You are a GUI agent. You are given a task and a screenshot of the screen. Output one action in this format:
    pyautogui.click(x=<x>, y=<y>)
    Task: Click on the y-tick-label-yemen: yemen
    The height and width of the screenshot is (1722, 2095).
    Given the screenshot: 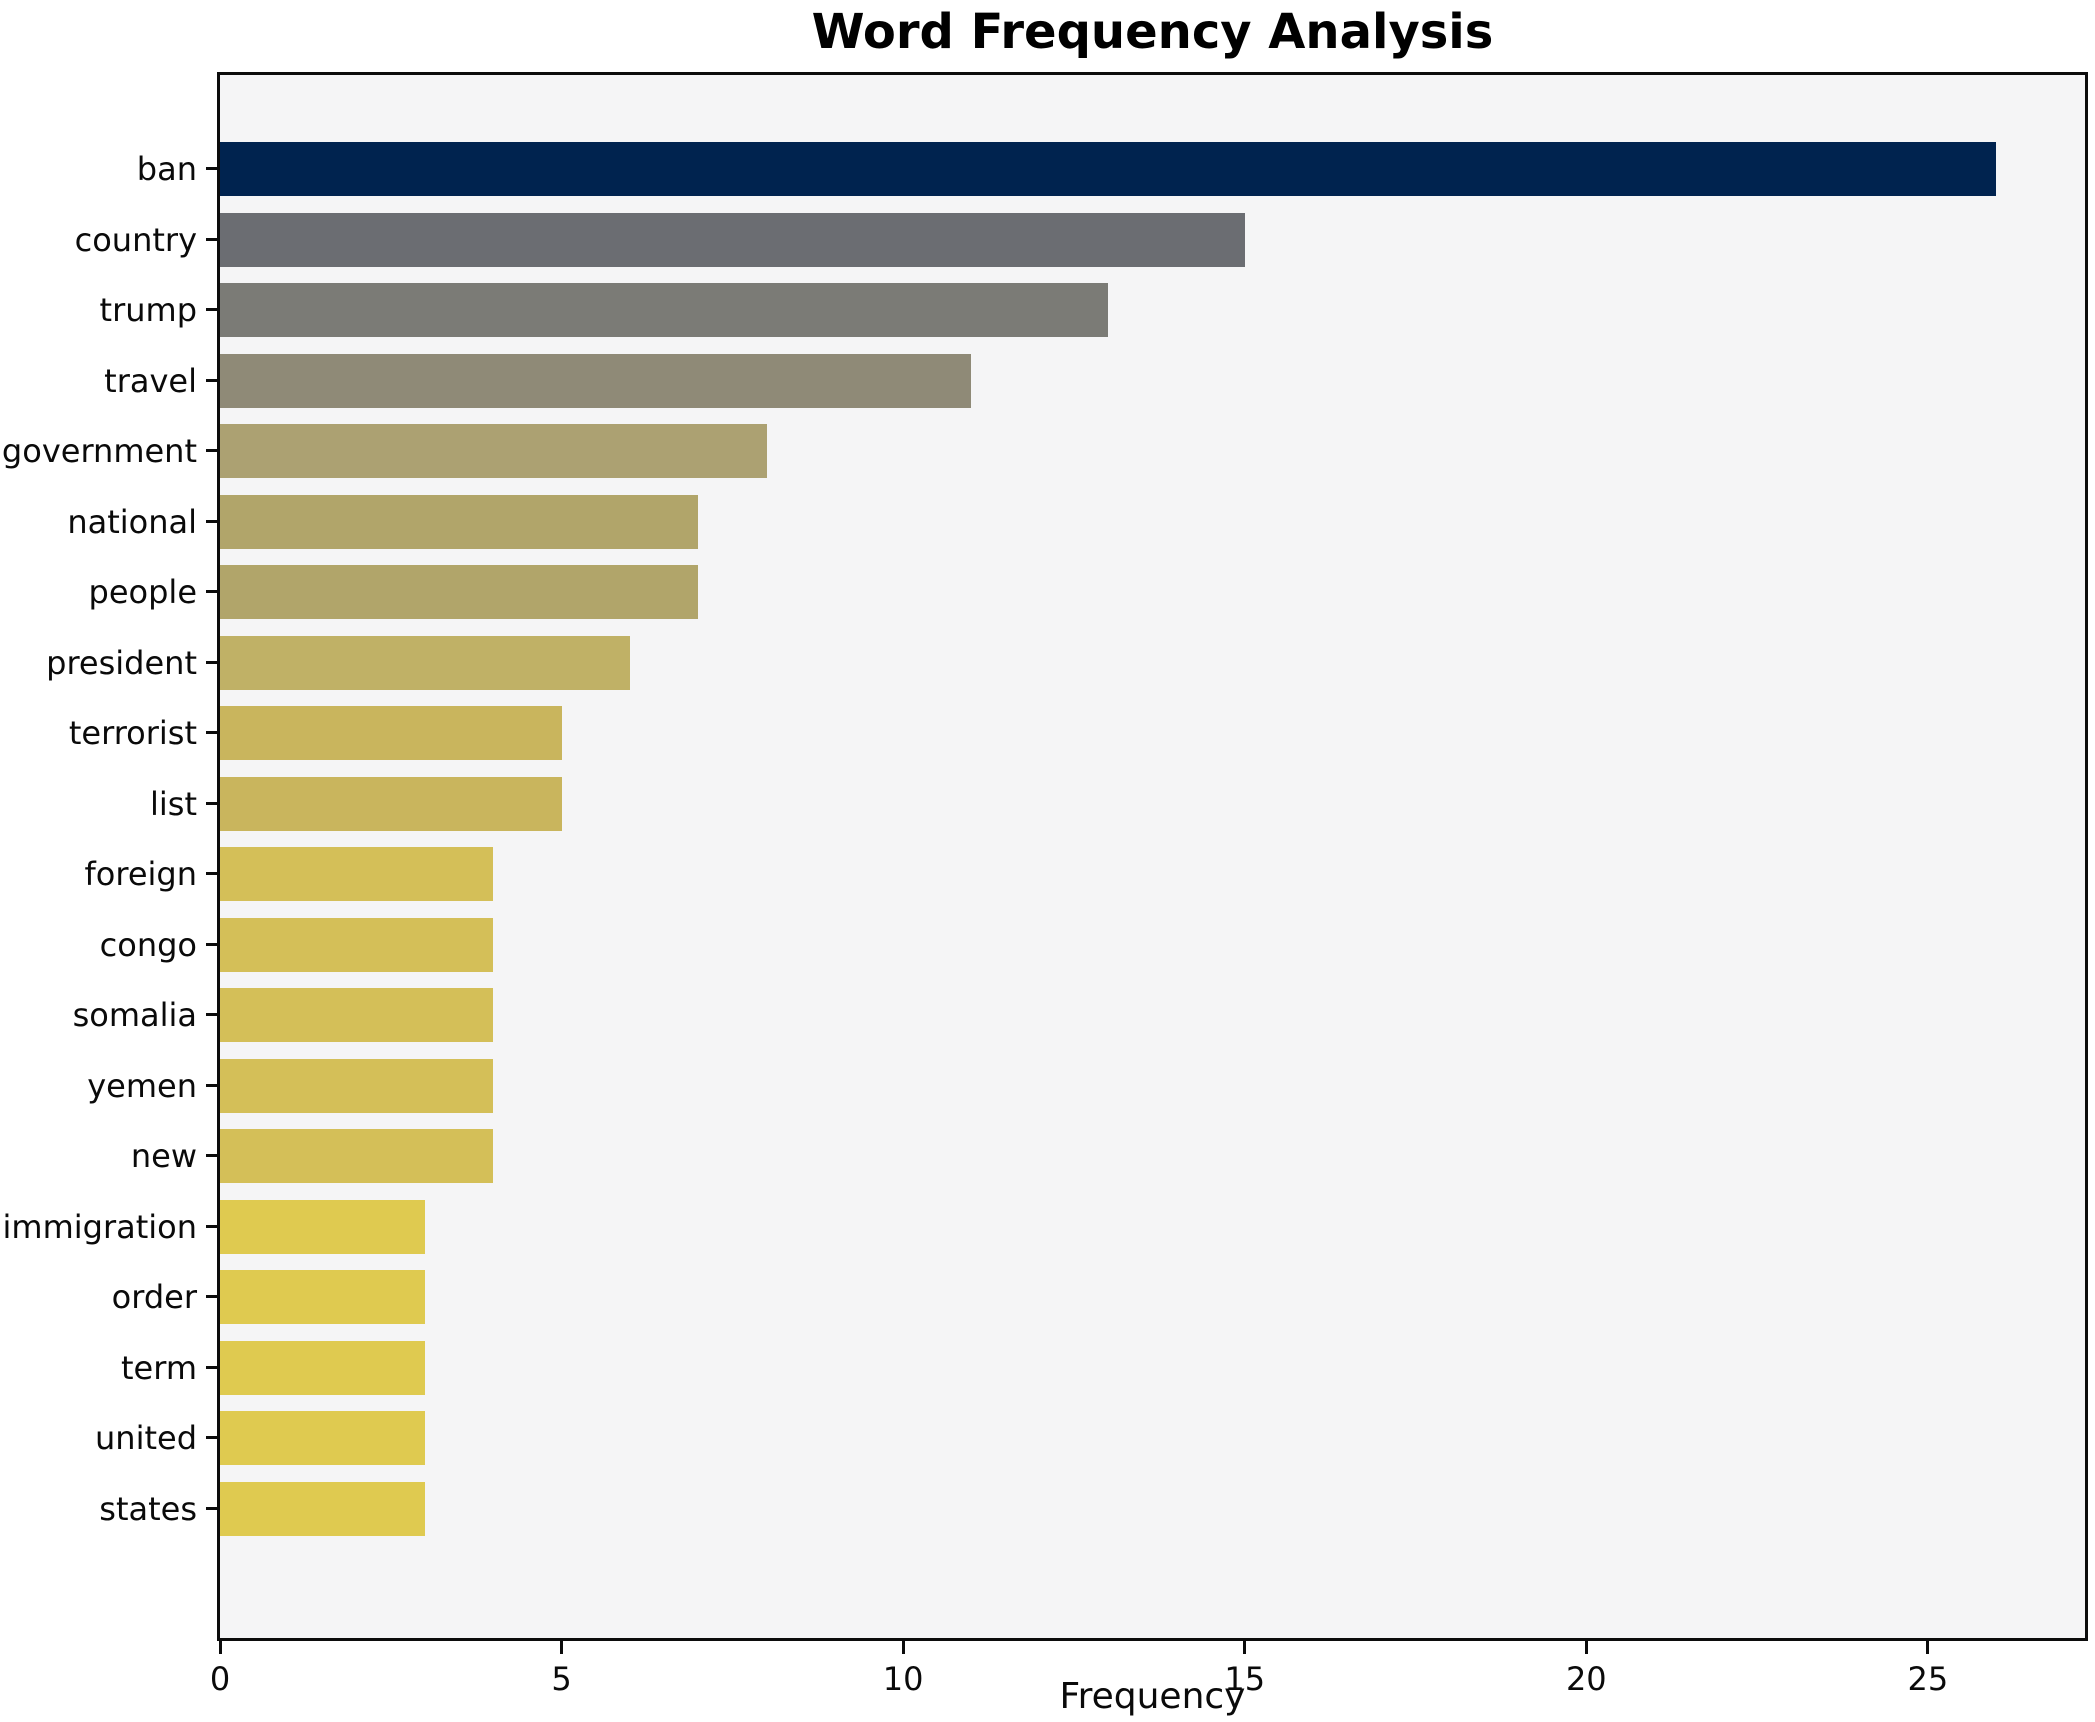 What is the action you would take?
    pyautogui.click(x=142, y=1085)
    